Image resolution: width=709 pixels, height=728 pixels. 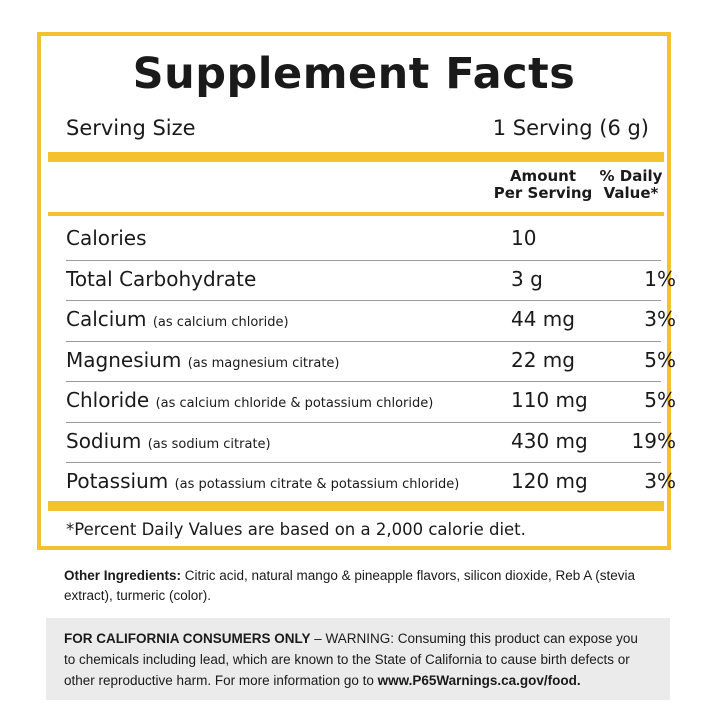 I want to click on serving-size-value: 1 Serving (6 g), so click(x=570, y=128).